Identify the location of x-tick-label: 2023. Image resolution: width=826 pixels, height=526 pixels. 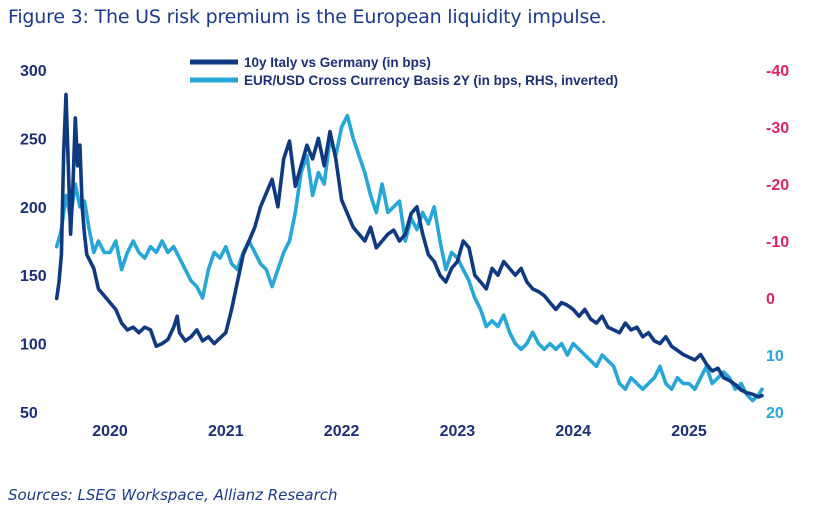
(458, 431).